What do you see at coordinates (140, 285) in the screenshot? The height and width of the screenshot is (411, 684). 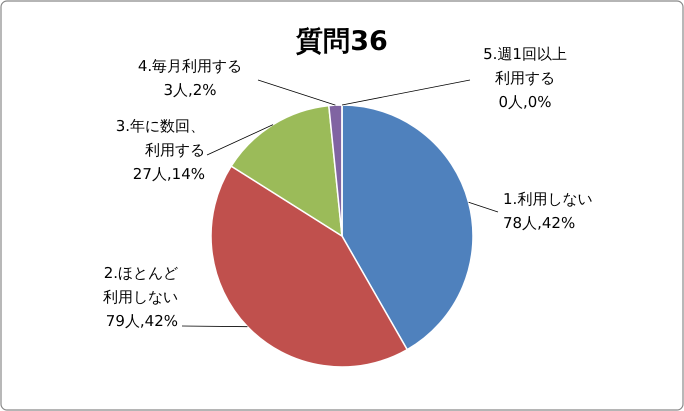 I see `slice-label: 2.ほとんど利用しない` at bounding box center [140, 285].